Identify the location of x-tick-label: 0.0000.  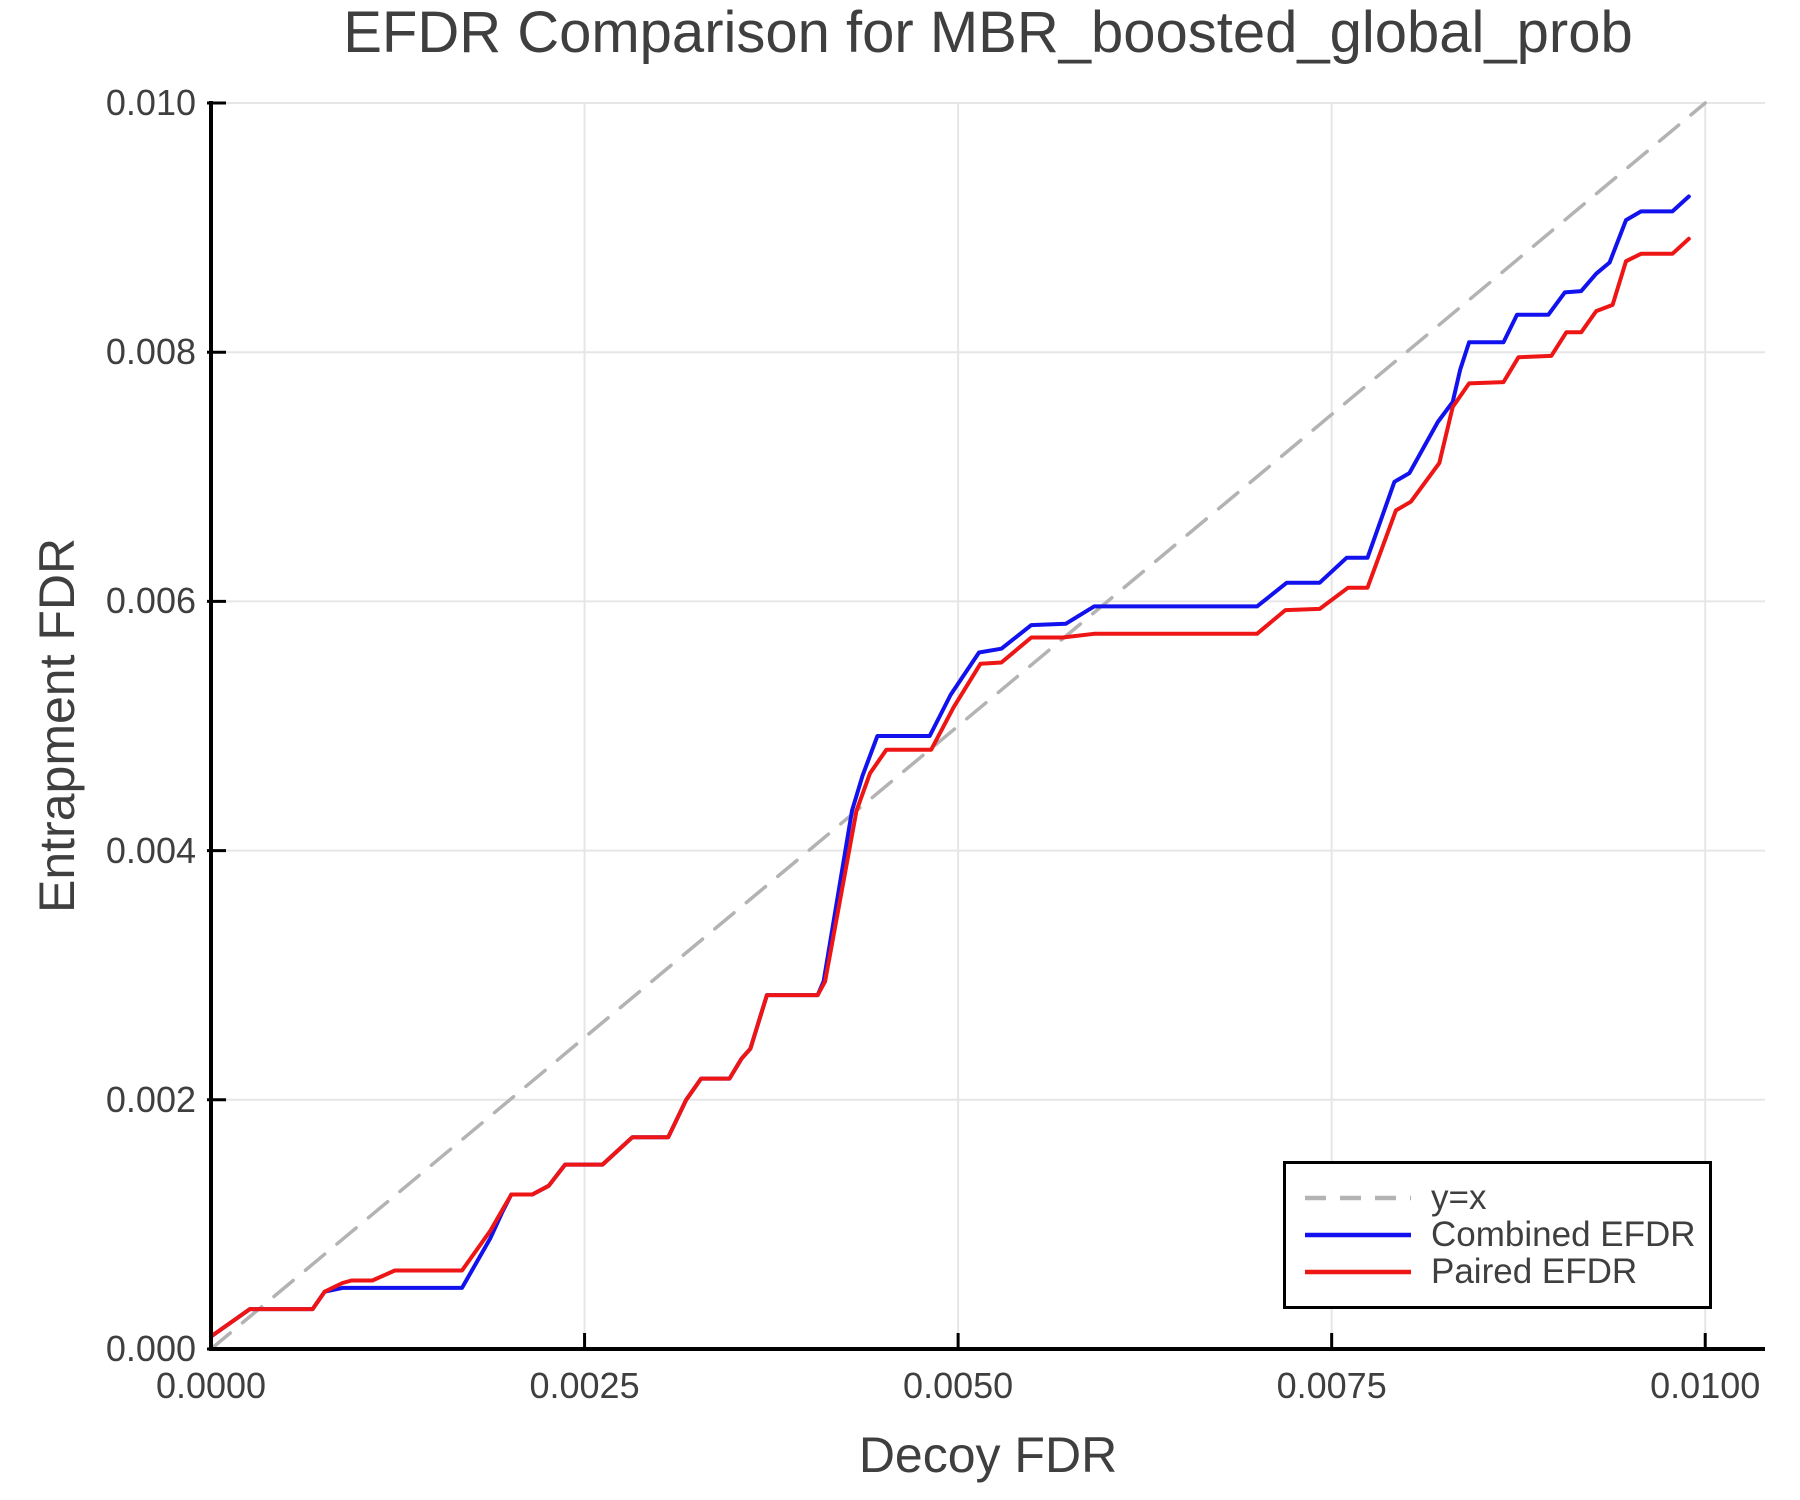
(211, 1385).